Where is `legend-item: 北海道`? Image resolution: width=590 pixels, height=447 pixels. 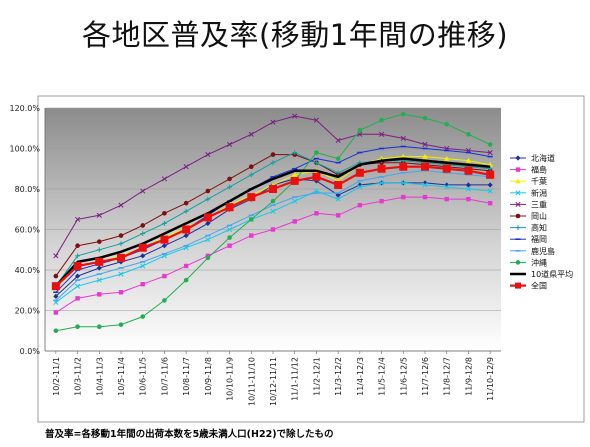
legend-item: 北海道 is located at coordinates (532, 158).